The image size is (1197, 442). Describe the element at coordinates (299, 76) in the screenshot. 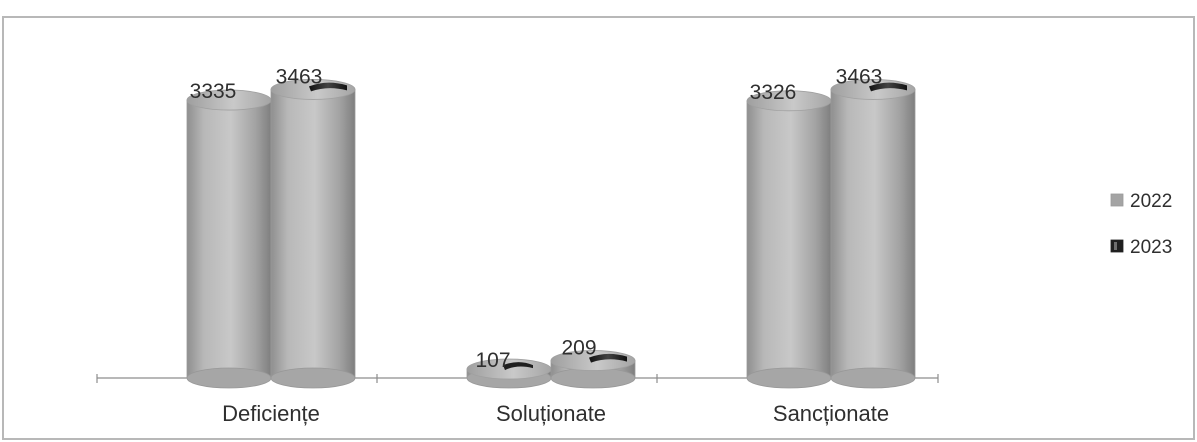

I see `value-label-0-1: 3463` at that location.